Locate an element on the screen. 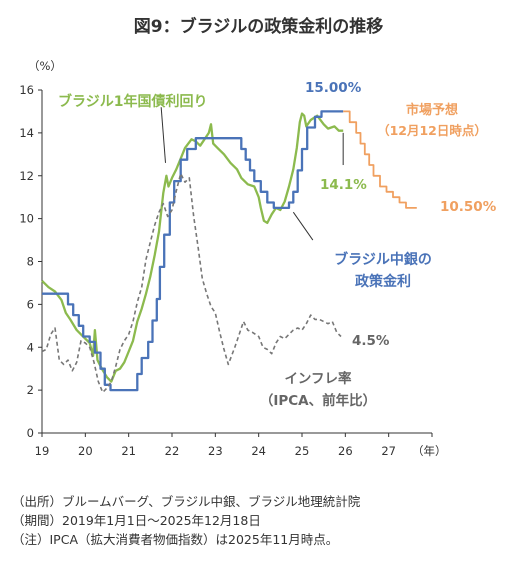  y-tick-label: 6 is located at coordinates (30, 304).